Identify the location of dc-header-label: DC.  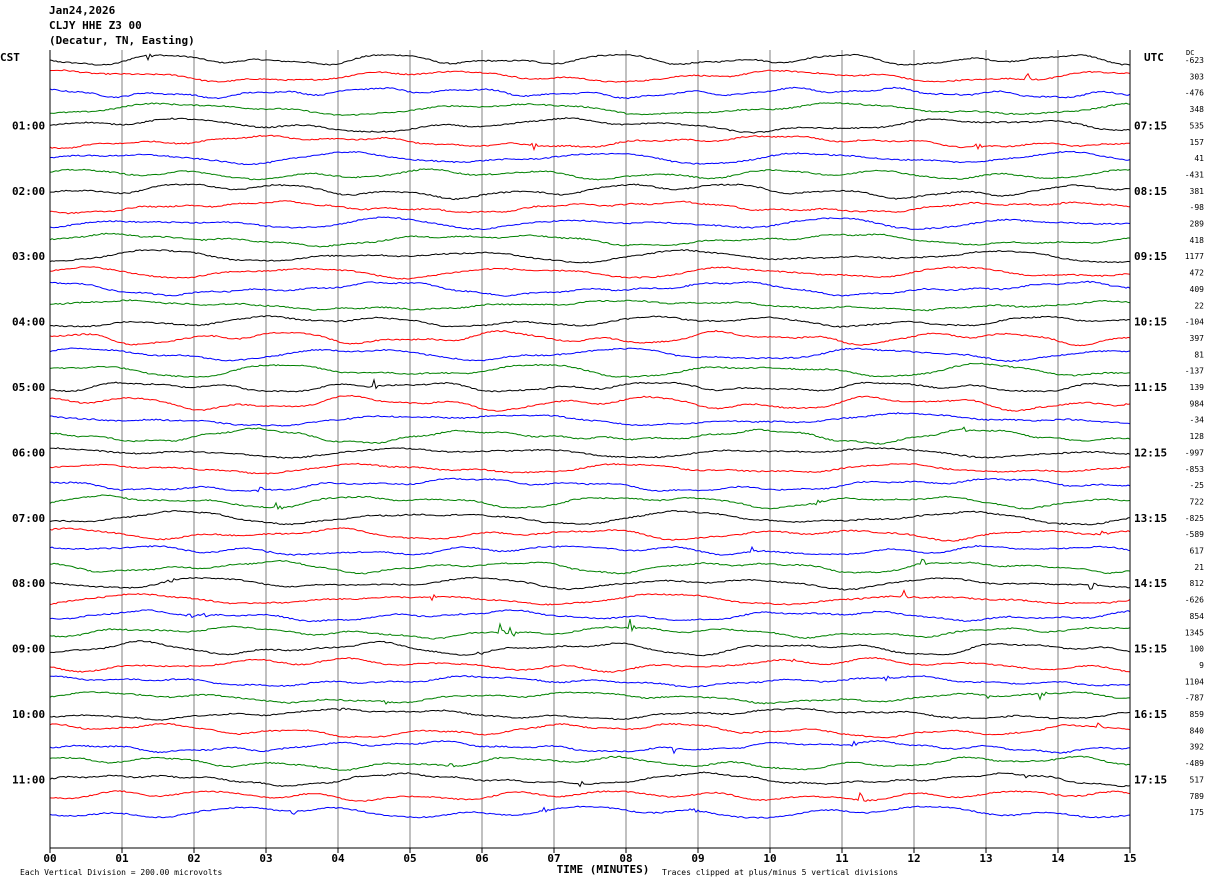
(1190, 53).